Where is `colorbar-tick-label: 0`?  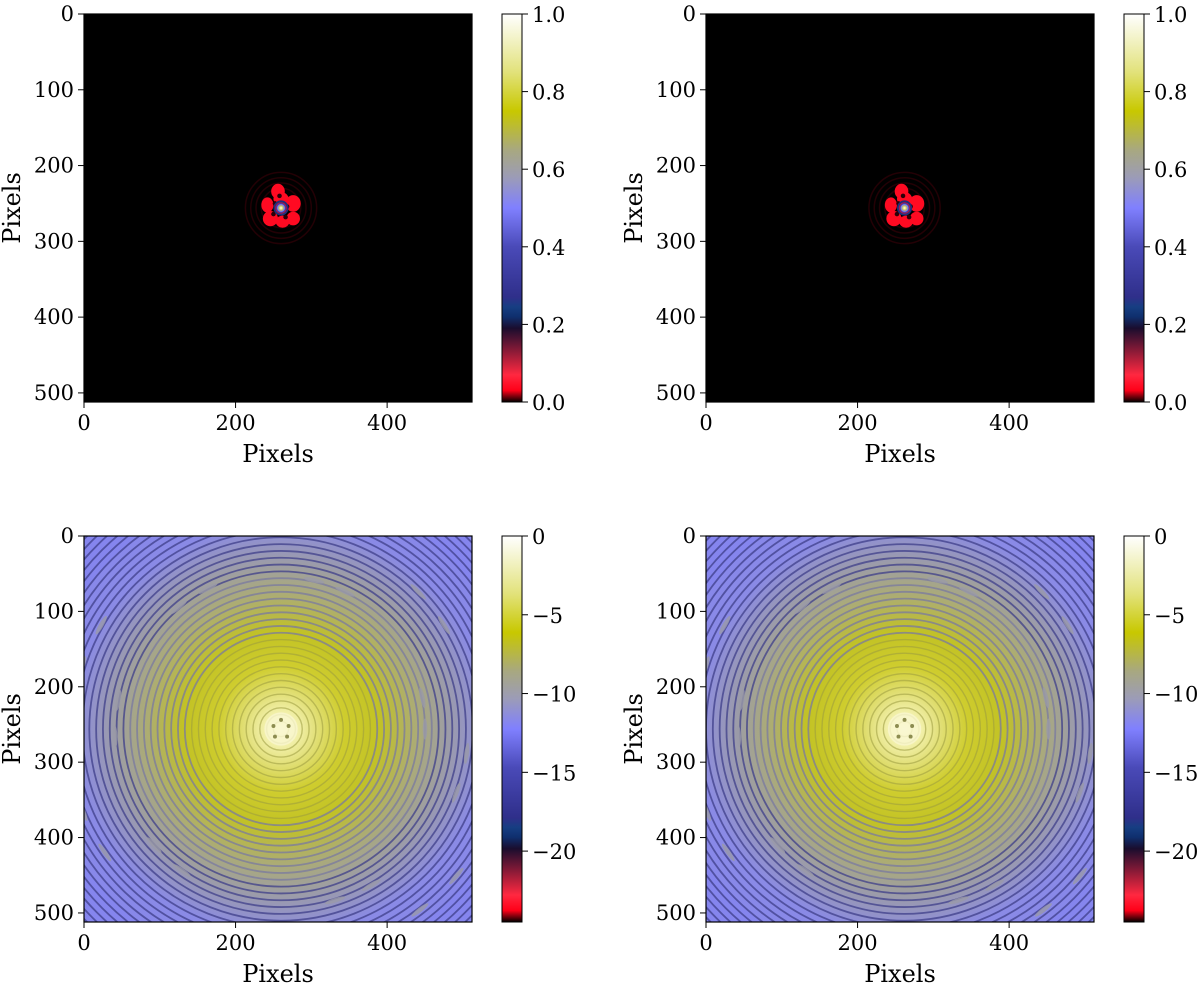
colorbar-tick-label: 0 is located at coordinates (1160, 537).